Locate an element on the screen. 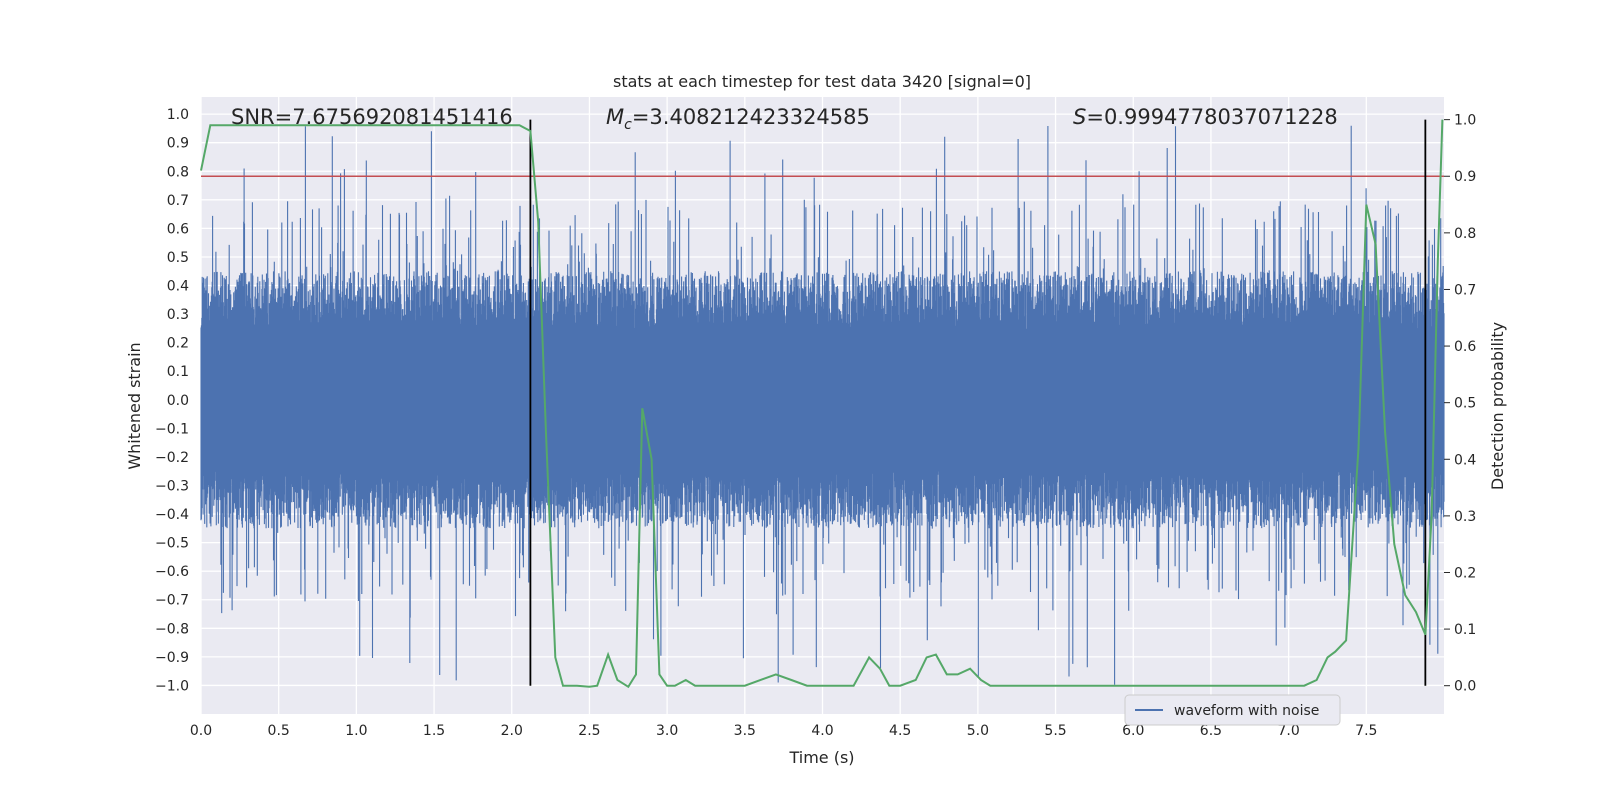 This screenshot has width=1600, height=800. y-left-tick-label: 0.6 is located at coordinates (178, 229).